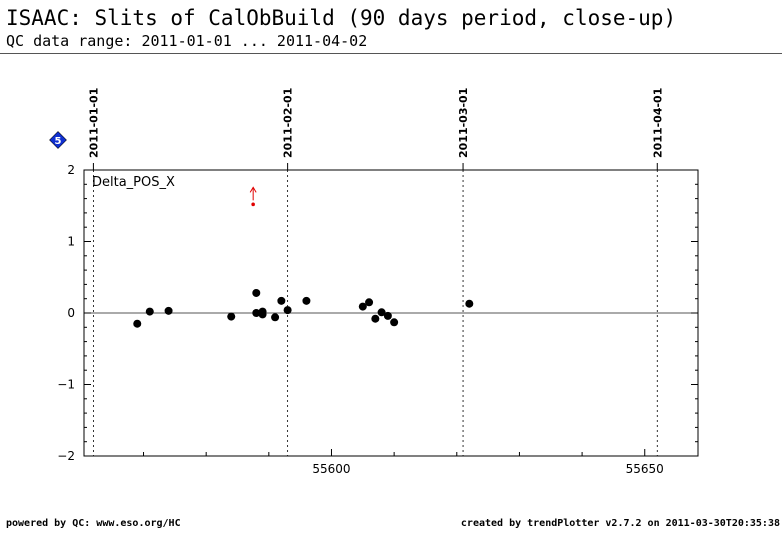 The image size is (782, 542). What do you see at coordinates (71, 313) in the screenshot?
I see `y-tick-label: 0` at bounding box center [71, 313].